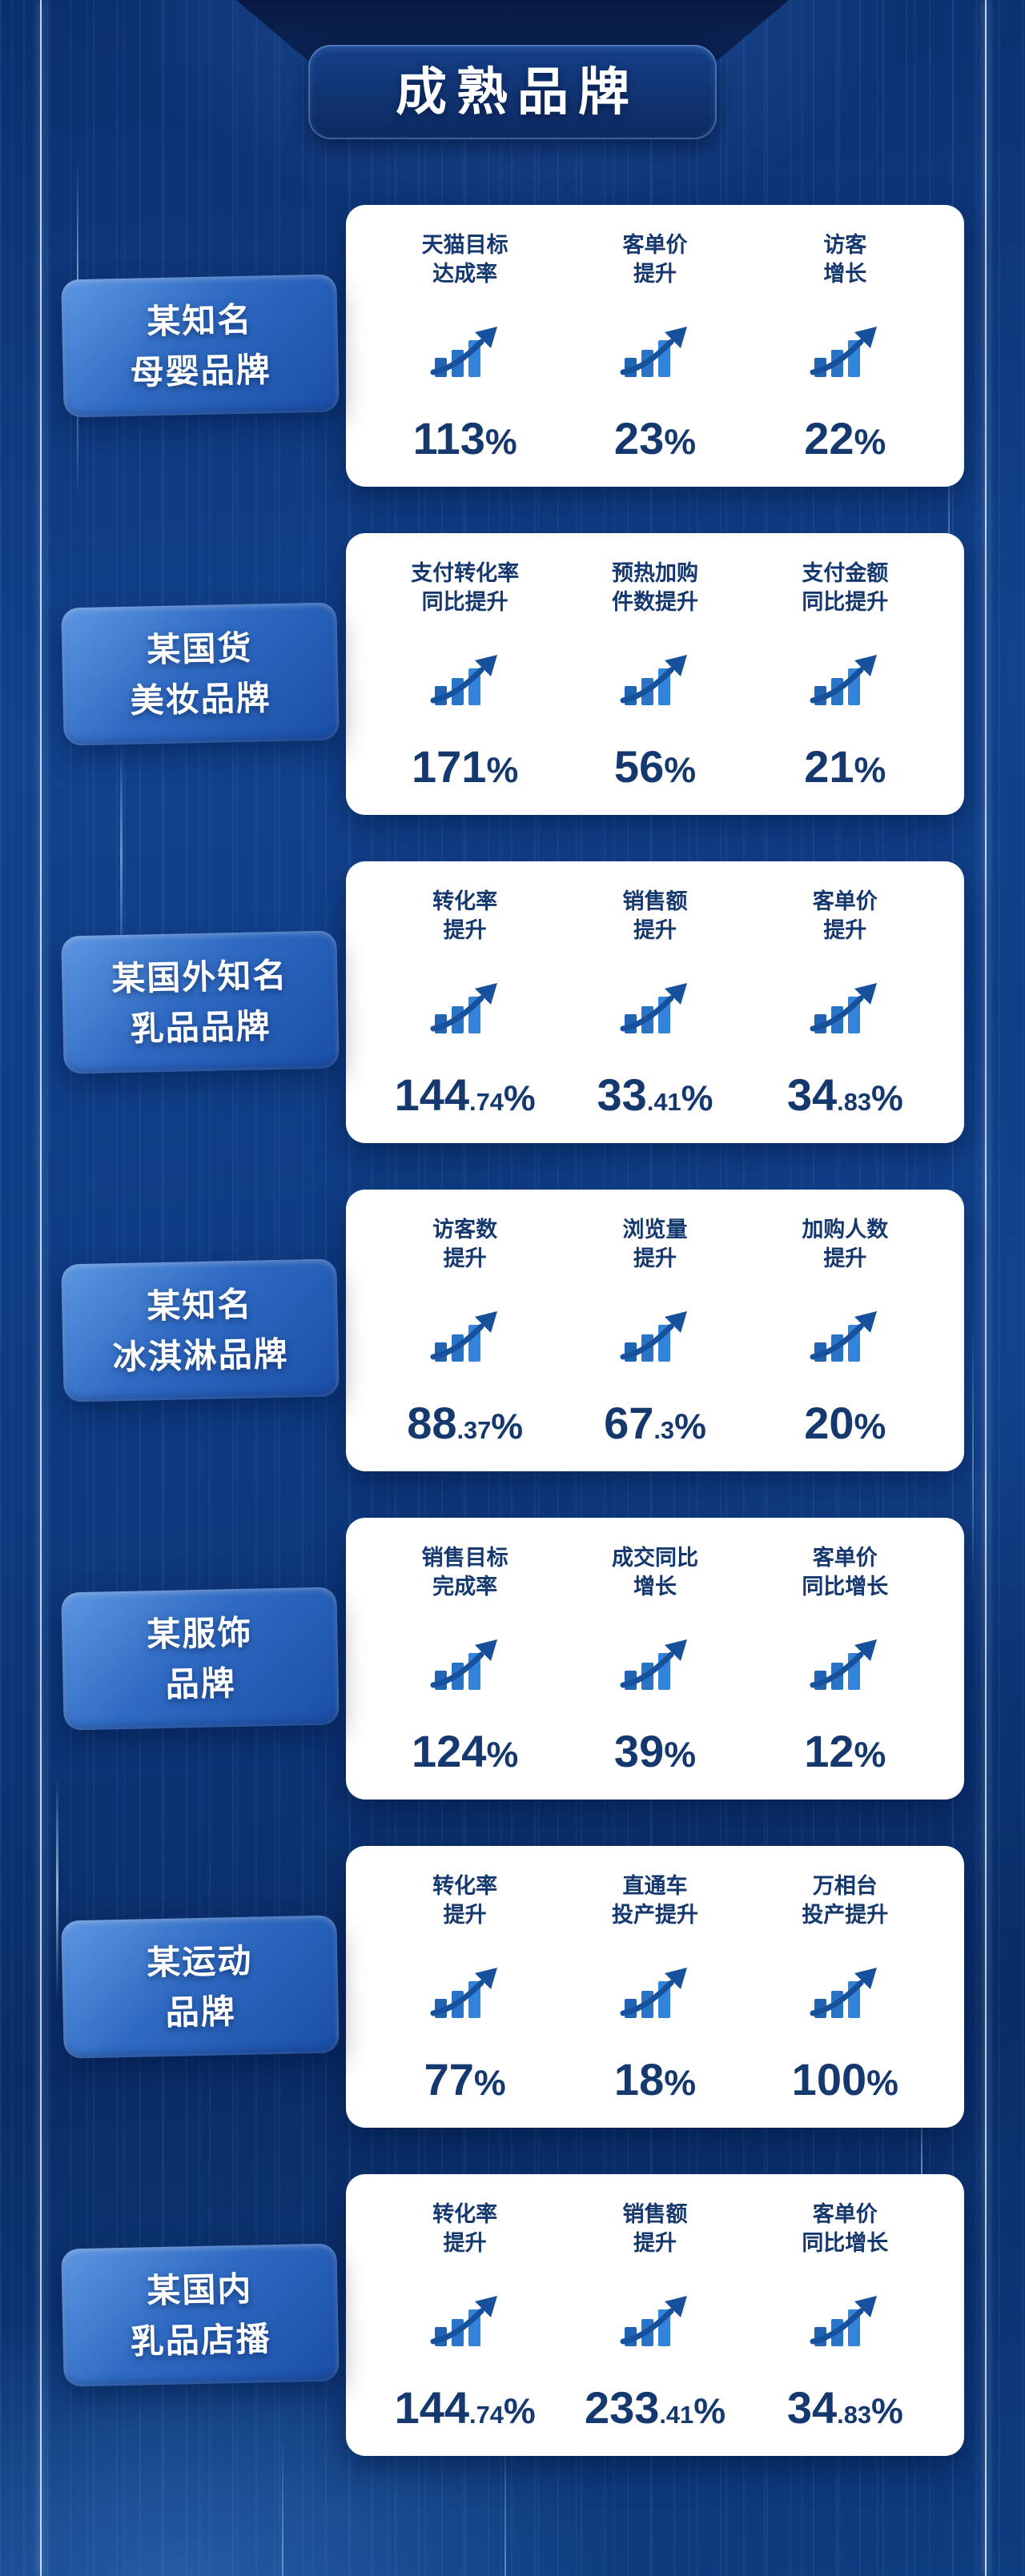  What do you see at coordinates (639, 1751) in the screenshot?
I see `metric-value-int: 39` at bounding box center [639, 1751].